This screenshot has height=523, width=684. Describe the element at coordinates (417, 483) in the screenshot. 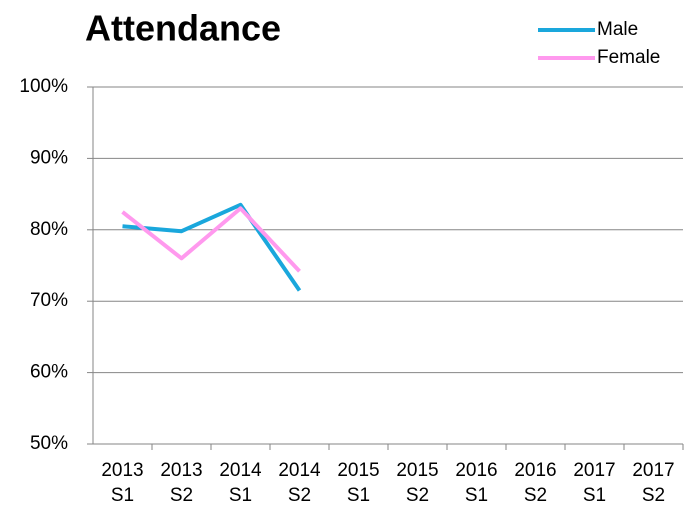

I see `x-tick-label: 2015 S2` at that location.